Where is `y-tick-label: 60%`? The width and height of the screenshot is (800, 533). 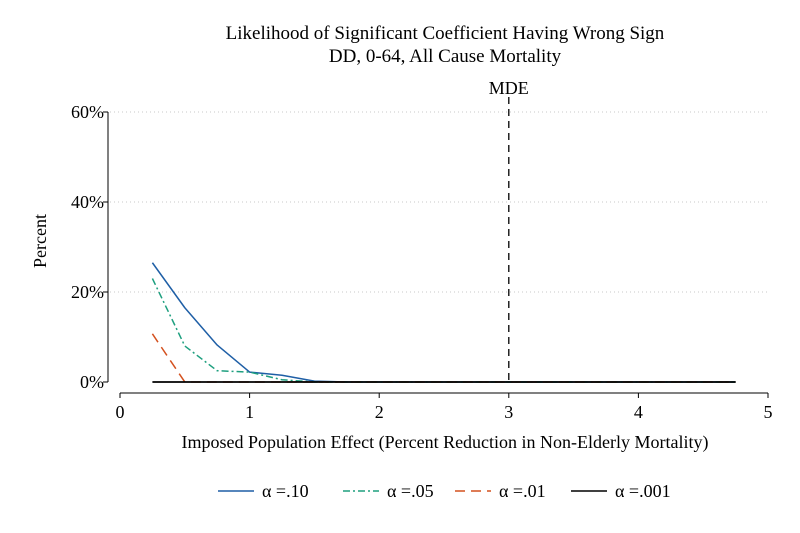 y-tick-label: 60% is located at coordinates (87, 112).